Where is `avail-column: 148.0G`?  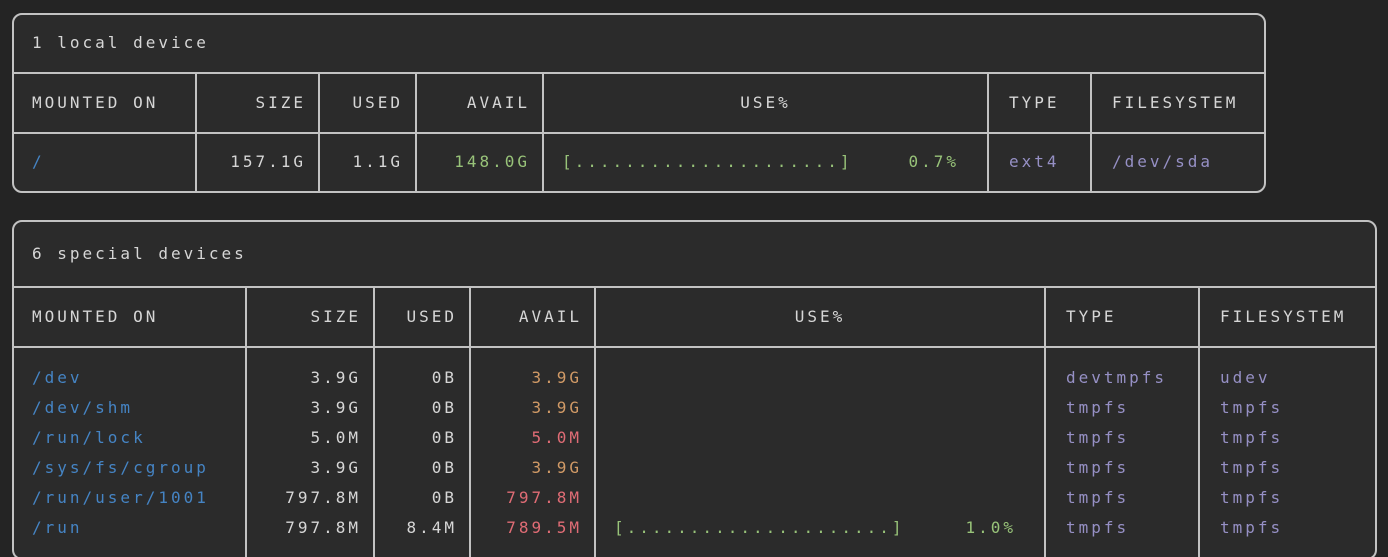
avail-column: 148.0G is located at coordinates (478, 162).